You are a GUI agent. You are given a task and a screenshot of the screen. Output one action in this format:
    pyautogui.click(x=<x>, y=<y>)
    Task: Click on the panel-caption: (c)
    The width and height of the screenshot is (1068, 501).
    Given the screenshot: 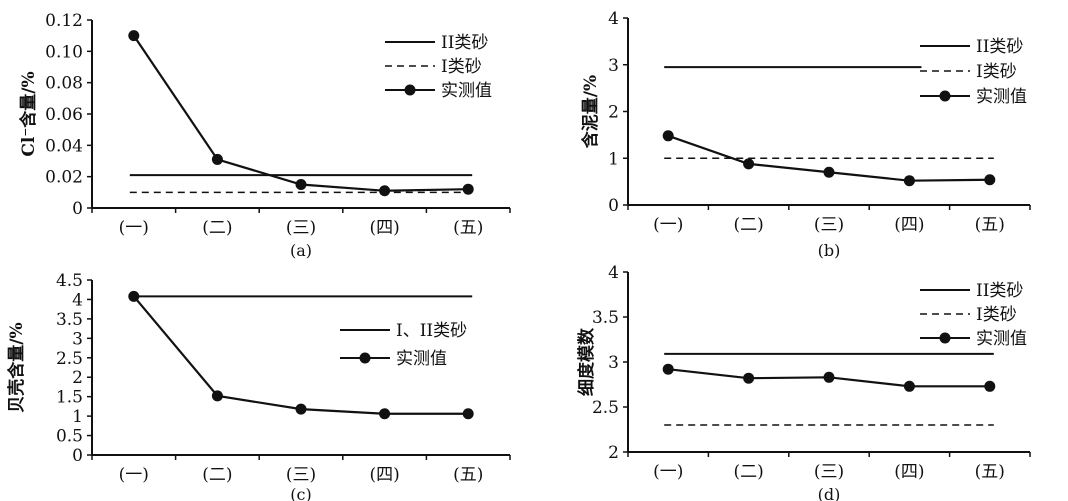 What is the action you would take?
    pyautogui.click(x=300, y=493)
    